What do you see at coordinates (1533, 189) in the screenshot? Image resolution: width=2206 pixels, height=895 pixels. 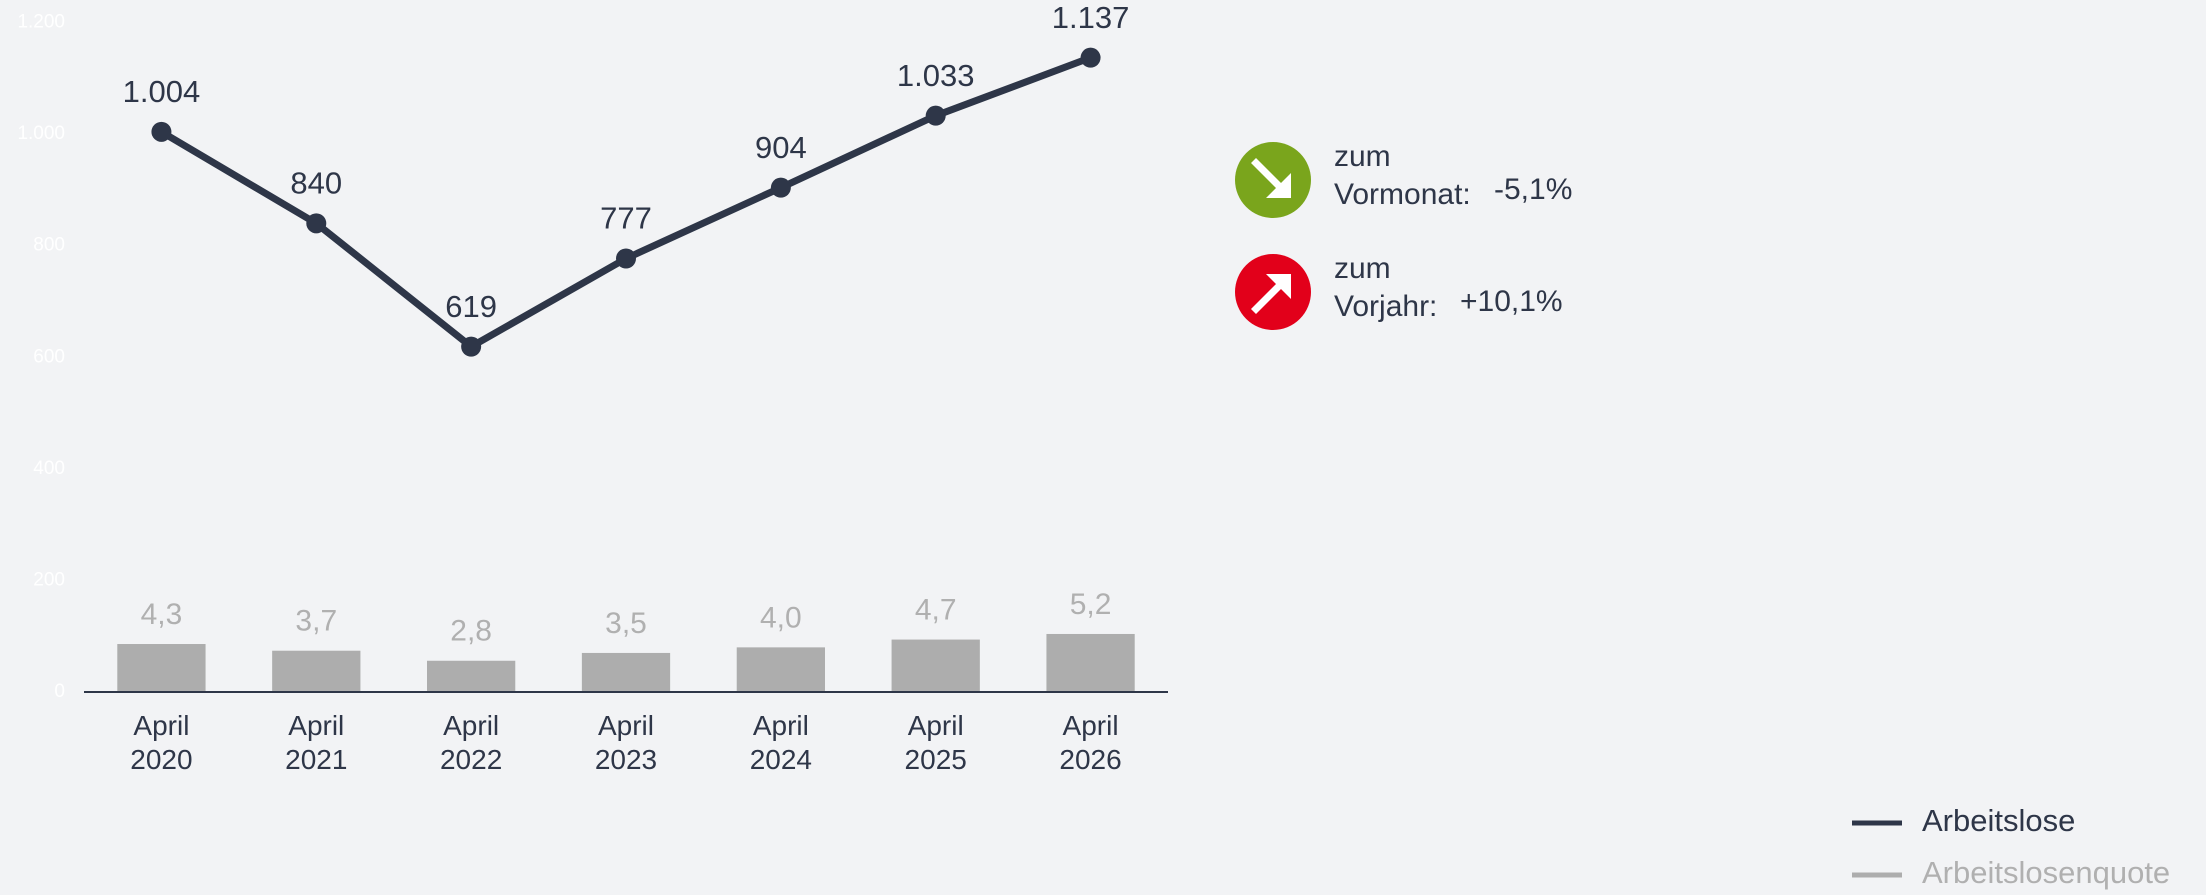 I see `indicator-value: -5,1%` at bounding box center [1533, 189].